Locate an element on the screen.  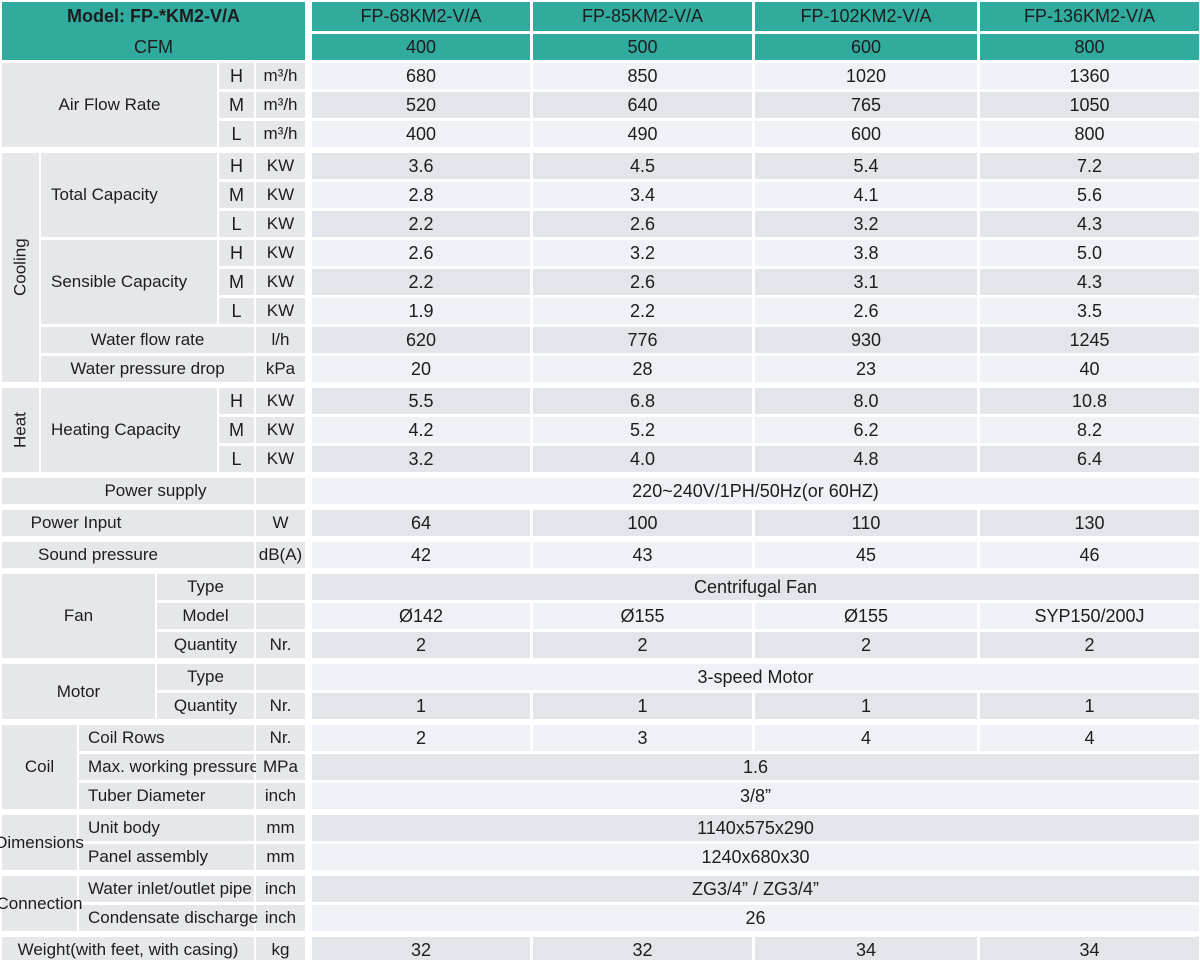
row-label: Coil Rows is located at coordinates (166, 738).